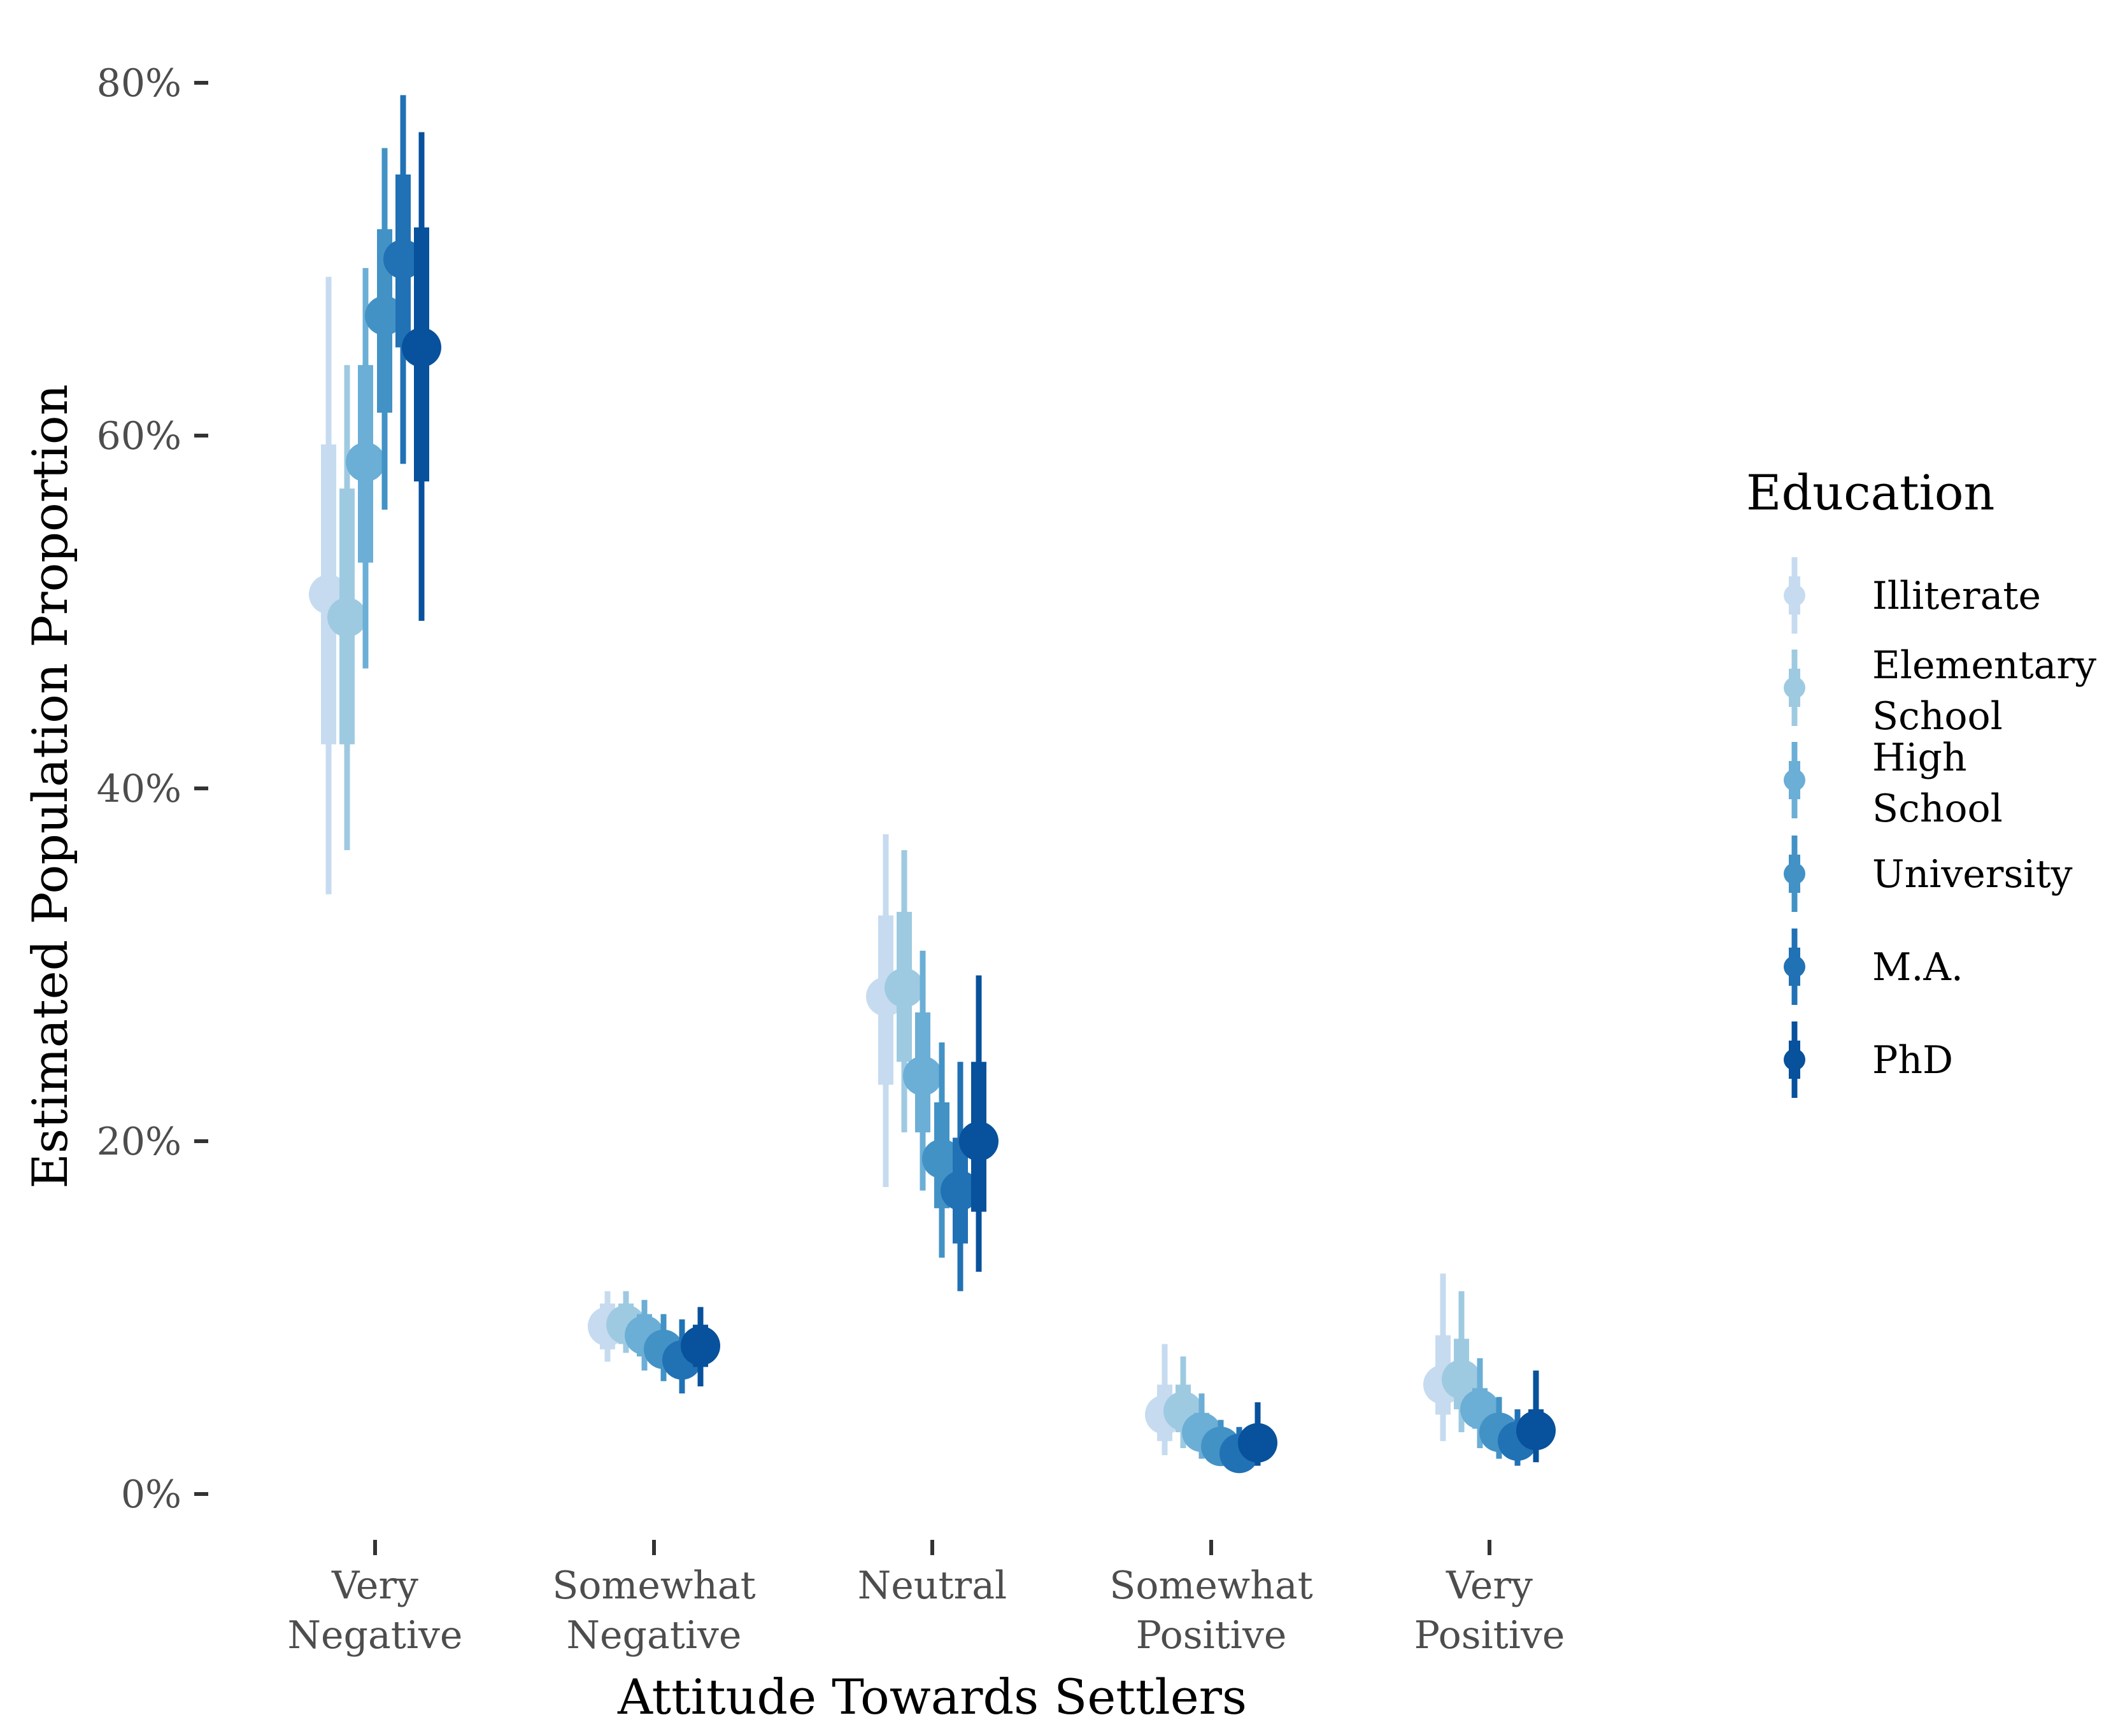 This screenshot has width=2118, height=1736. Describe the element at coordinates (50, 786) in the screenshot. I see `y-axis-title: Estimated Population Proportion` at that location.